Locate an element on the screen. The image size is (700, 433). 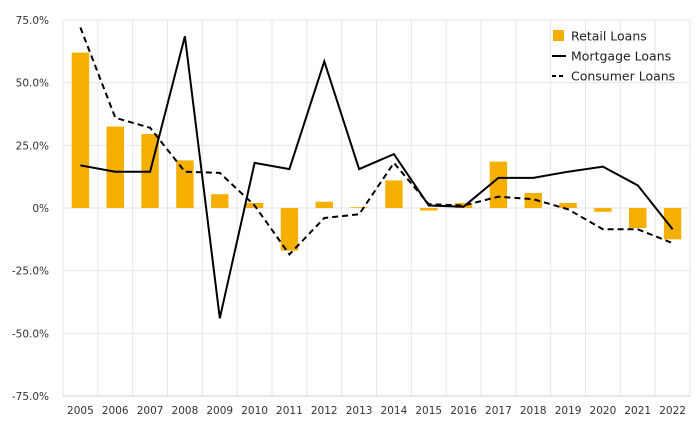
y-tick-label: -50.0% is located at coordinates (30, 334).